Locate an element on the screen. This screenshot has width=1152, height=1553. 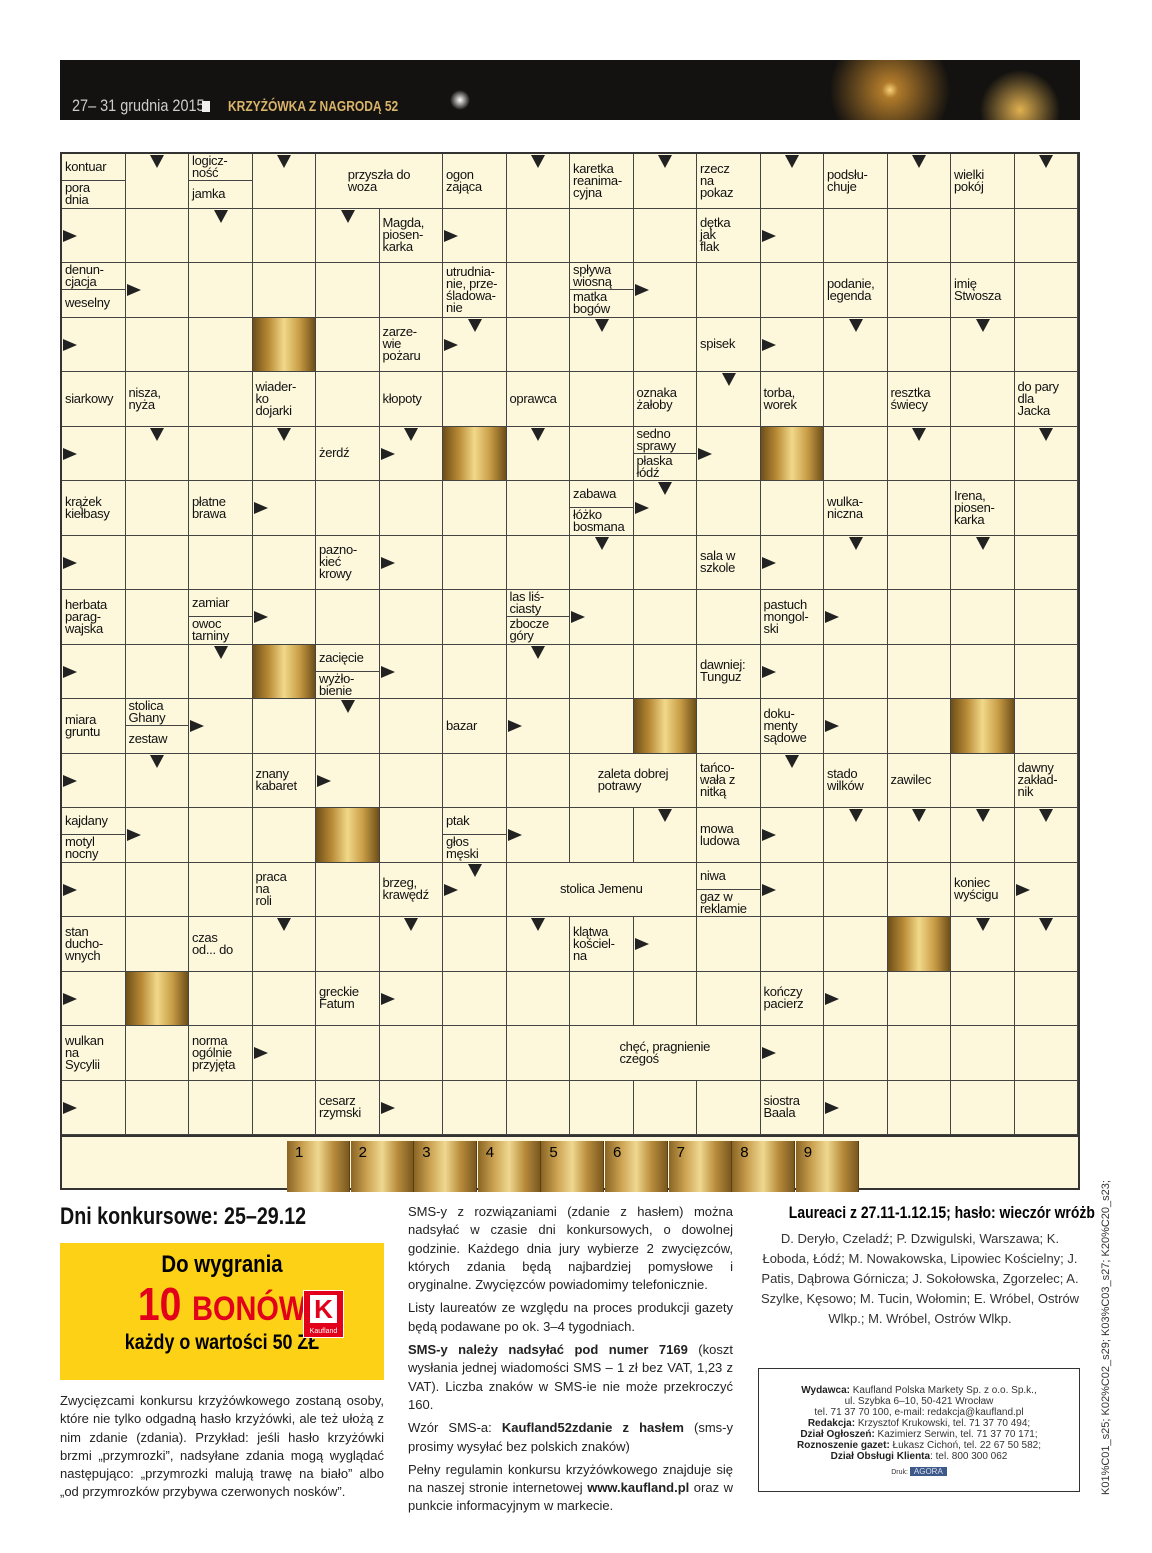
solution-cell: 7 is located at coordinates (700, 1166).